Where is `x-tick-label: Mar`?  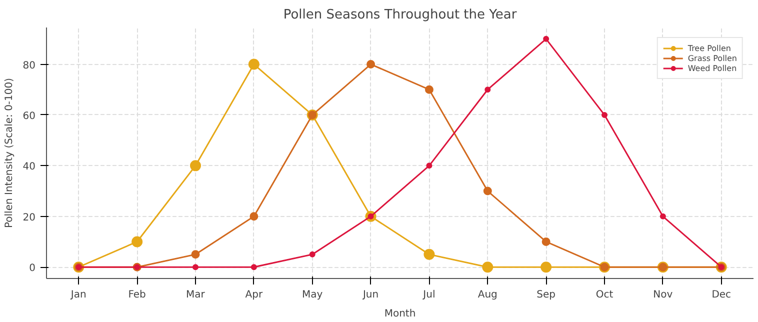 x-tick-label: Mar is located at coordinates (196, 295).